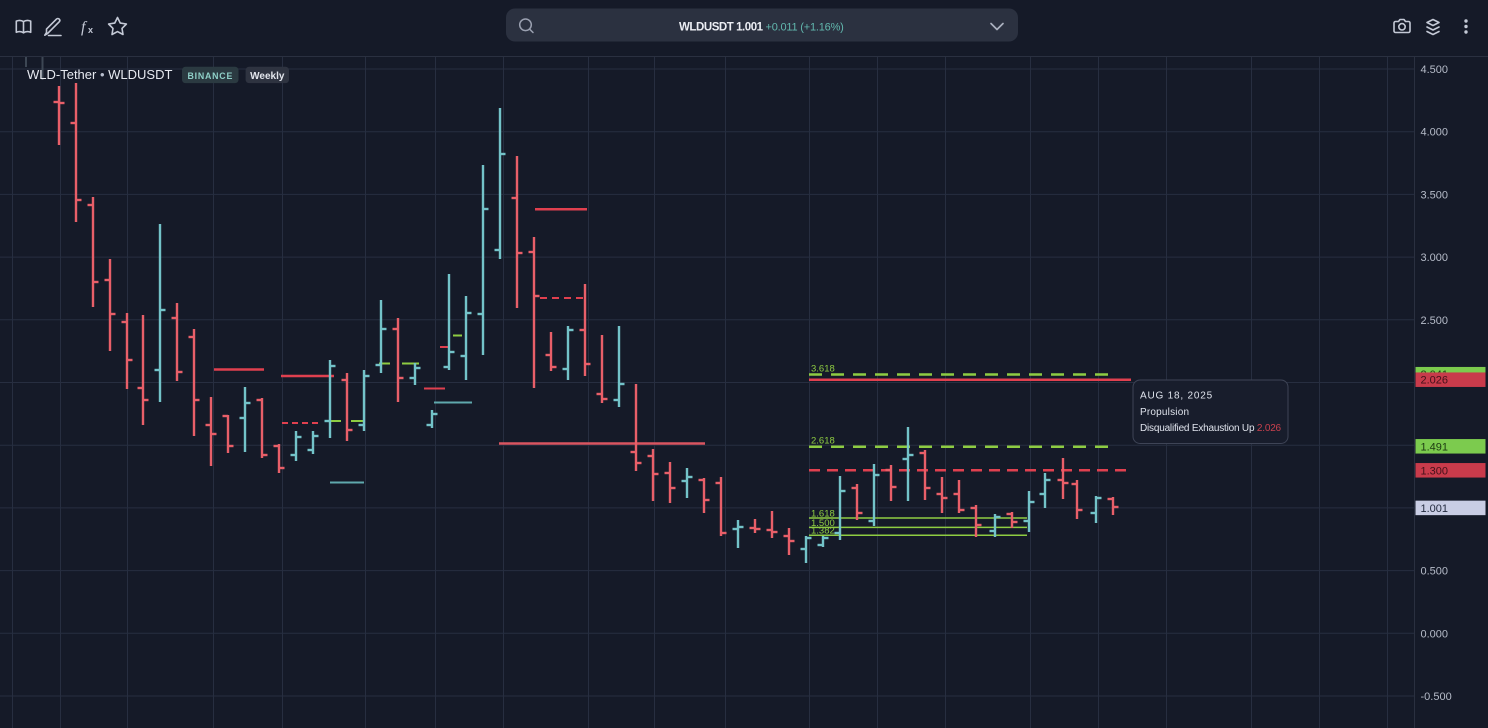 The width and height of the screenshot is (1488, 728). I want to click on svg-text: -0.500, so click(1436, 697).